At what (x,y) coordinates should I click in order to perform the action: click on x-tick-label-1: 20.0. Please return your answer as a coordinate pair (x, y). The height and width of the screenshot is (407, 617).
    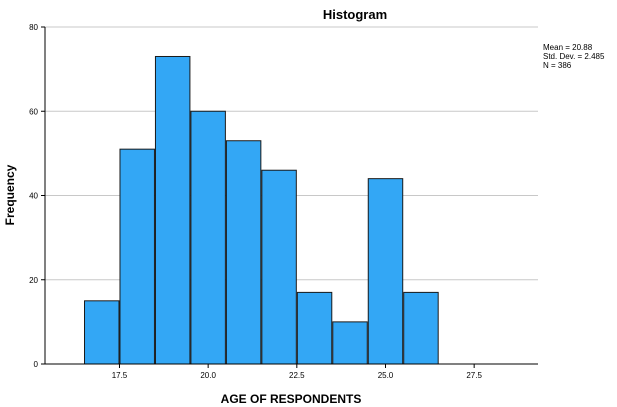
    Looking at the image, I should click on (208, 375).